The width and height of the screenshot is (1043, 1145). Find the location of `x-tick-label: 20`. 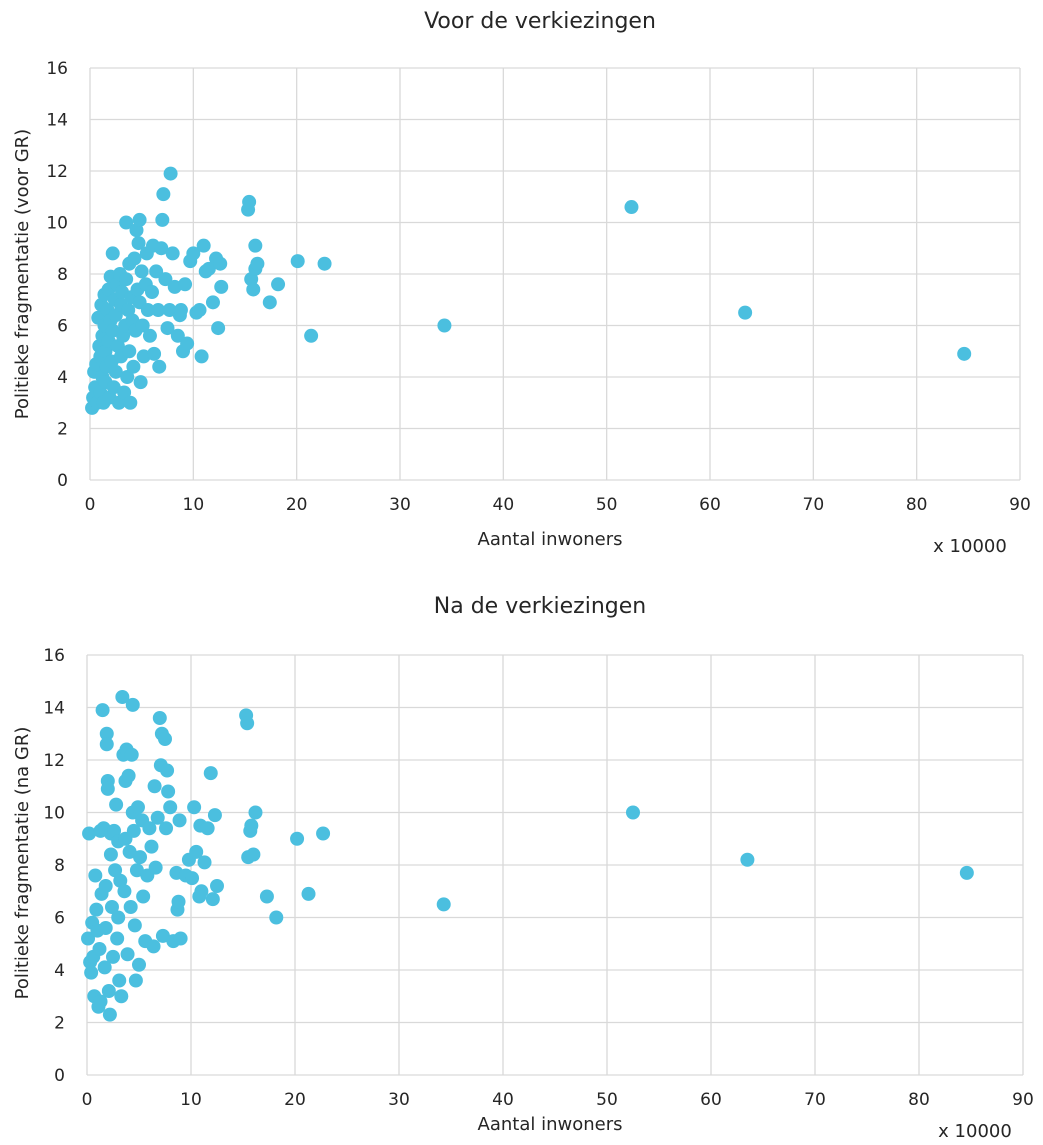

x-tick-label: 20 is located at coordinates (295, 1100).